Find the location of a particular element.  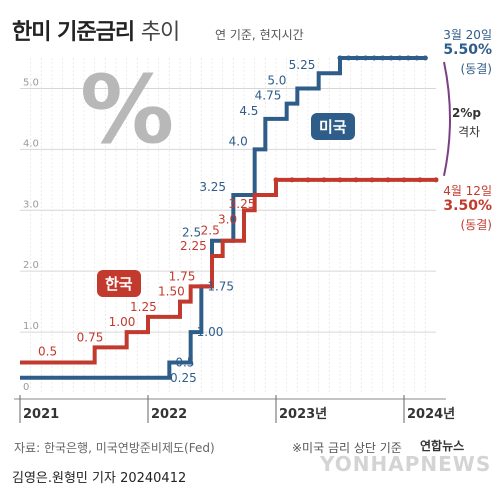

percent-symbol-decoration: % is located at coordinates (127, 110).